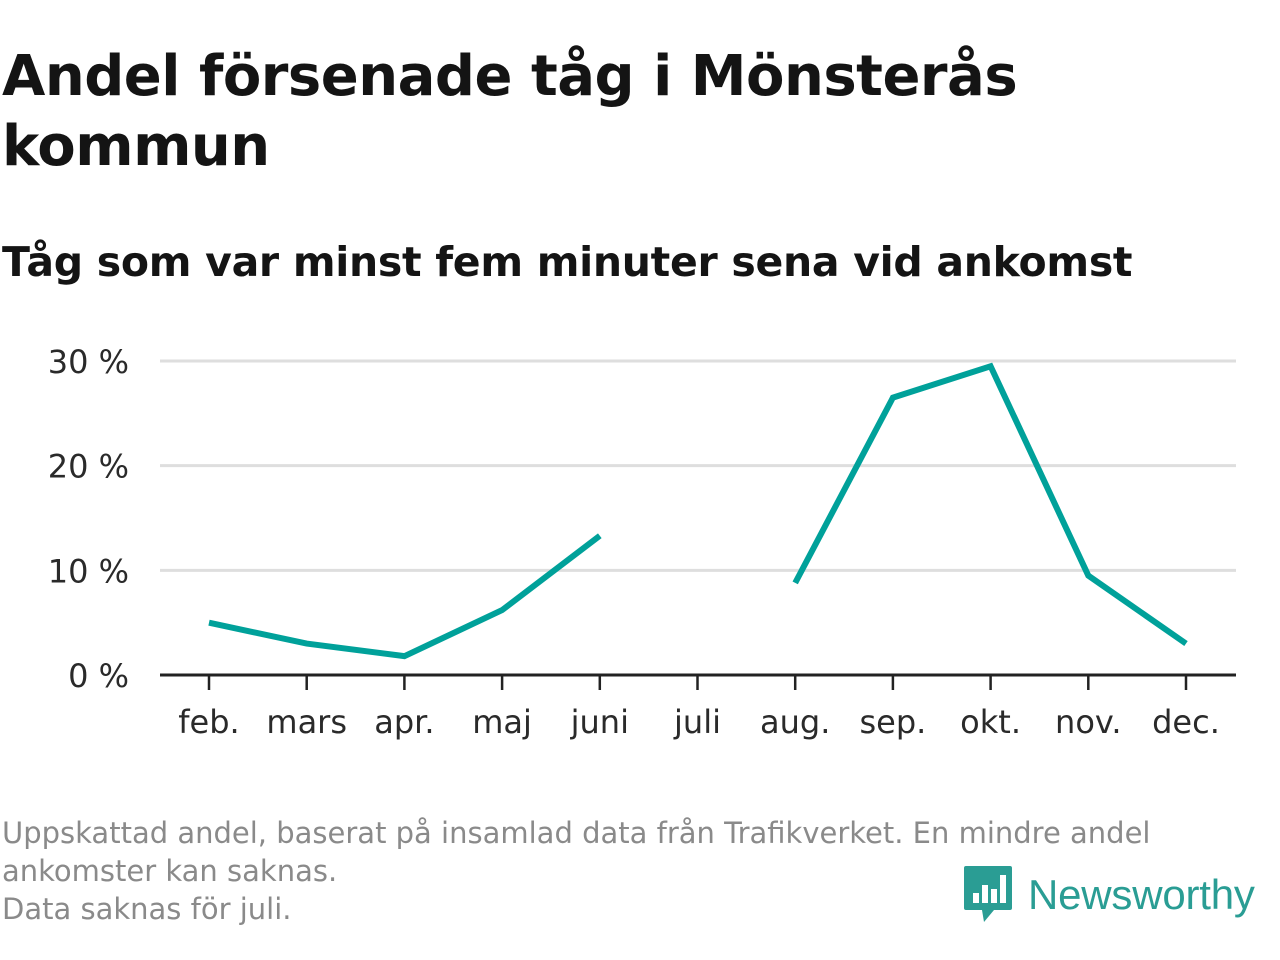 The width and height of the screenshot is (1280, 960). I want to click on x-tick-label: nov., so click(1088, 722).